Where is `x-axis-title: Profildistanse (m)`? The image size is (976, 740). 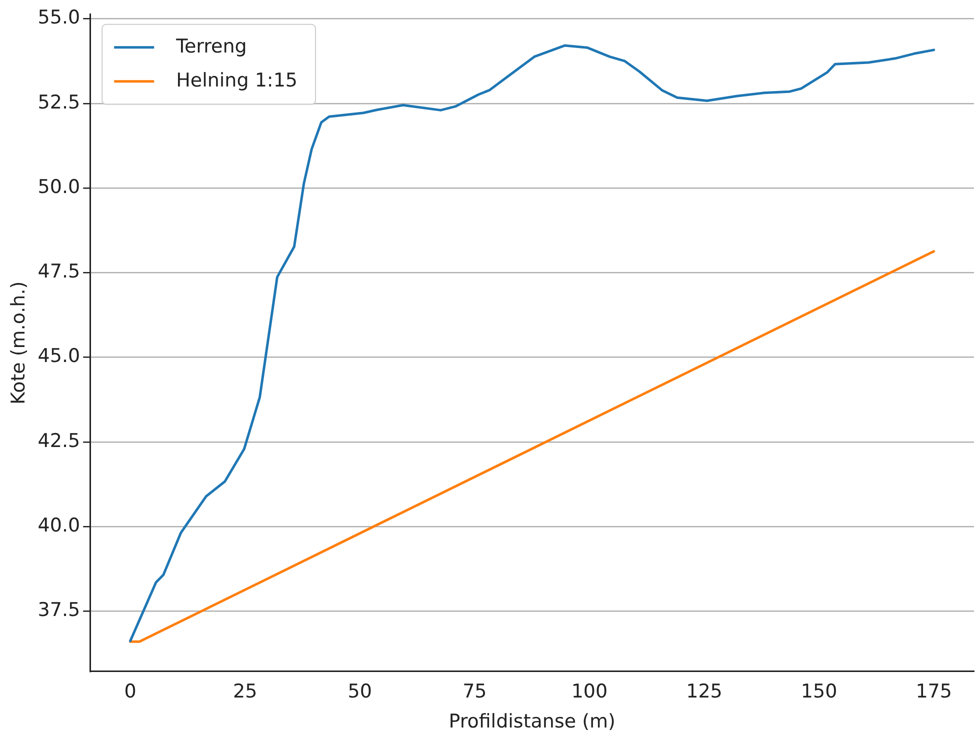
x-axis-title: Profildistanse (m) is located at coordinates (532, 721).